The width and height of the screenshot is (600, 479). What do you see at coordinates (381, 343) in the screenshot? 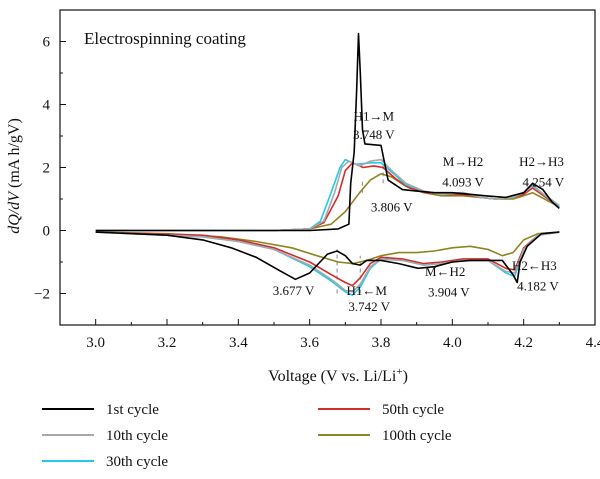
I see `x-tick-label: 3.8` at bounding box center [381, 343].